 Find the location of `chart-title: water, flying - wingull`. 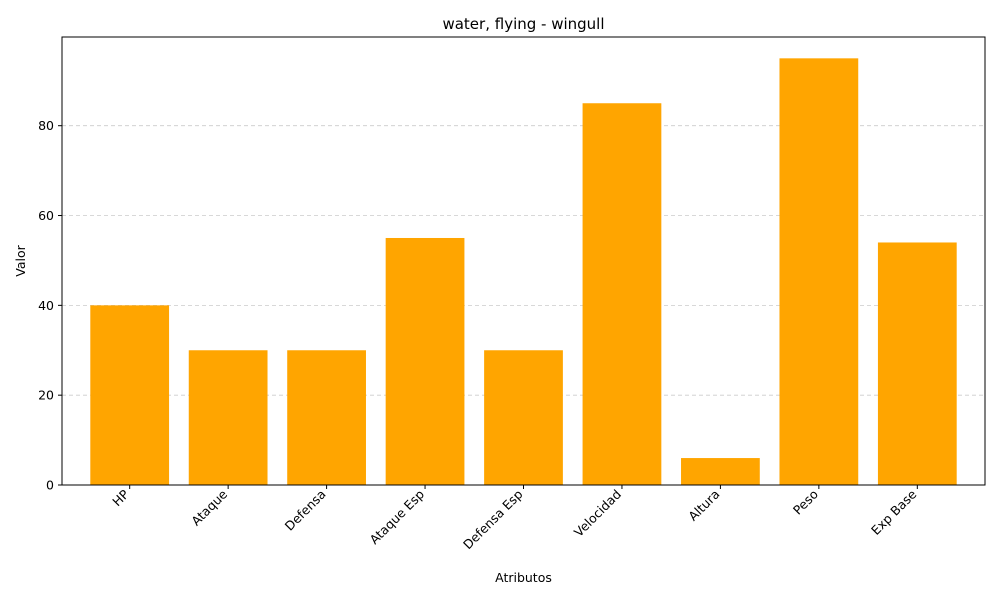

chart-title: water, flying - wingull is located at coordinates (523, 24).